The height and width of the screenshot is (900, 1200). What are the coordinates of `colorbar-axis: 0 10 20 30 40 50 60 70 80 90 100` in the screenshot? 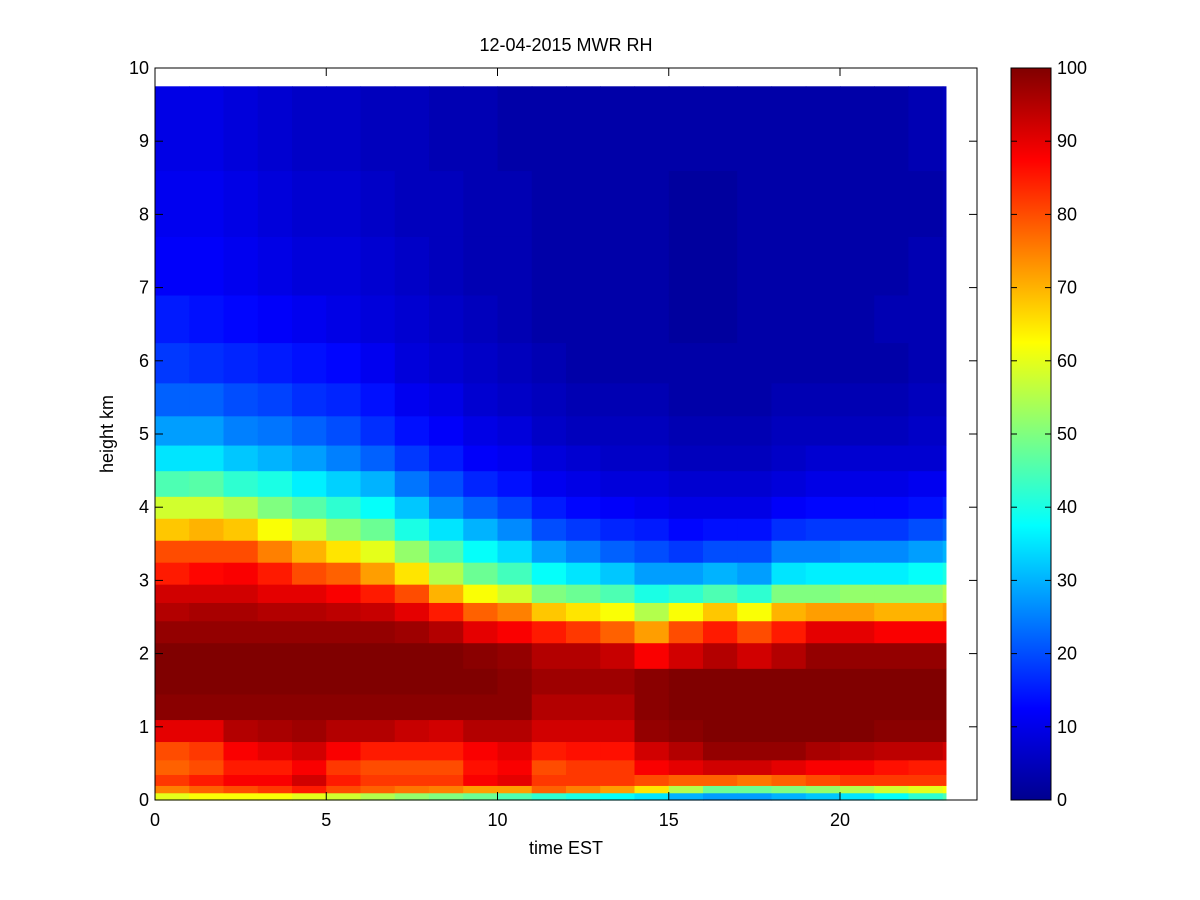 It's located at (1049, 434).